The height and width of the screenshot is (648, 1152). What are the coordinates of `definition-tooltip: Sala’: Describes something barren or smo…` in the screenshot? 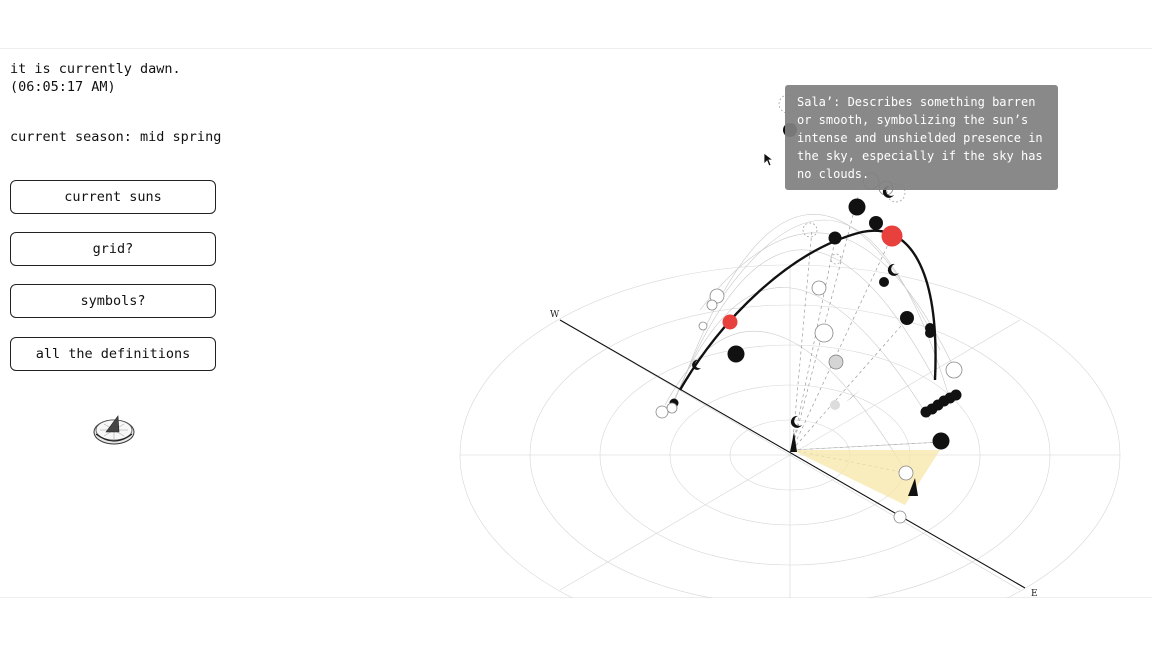 It's located at (921, 137).